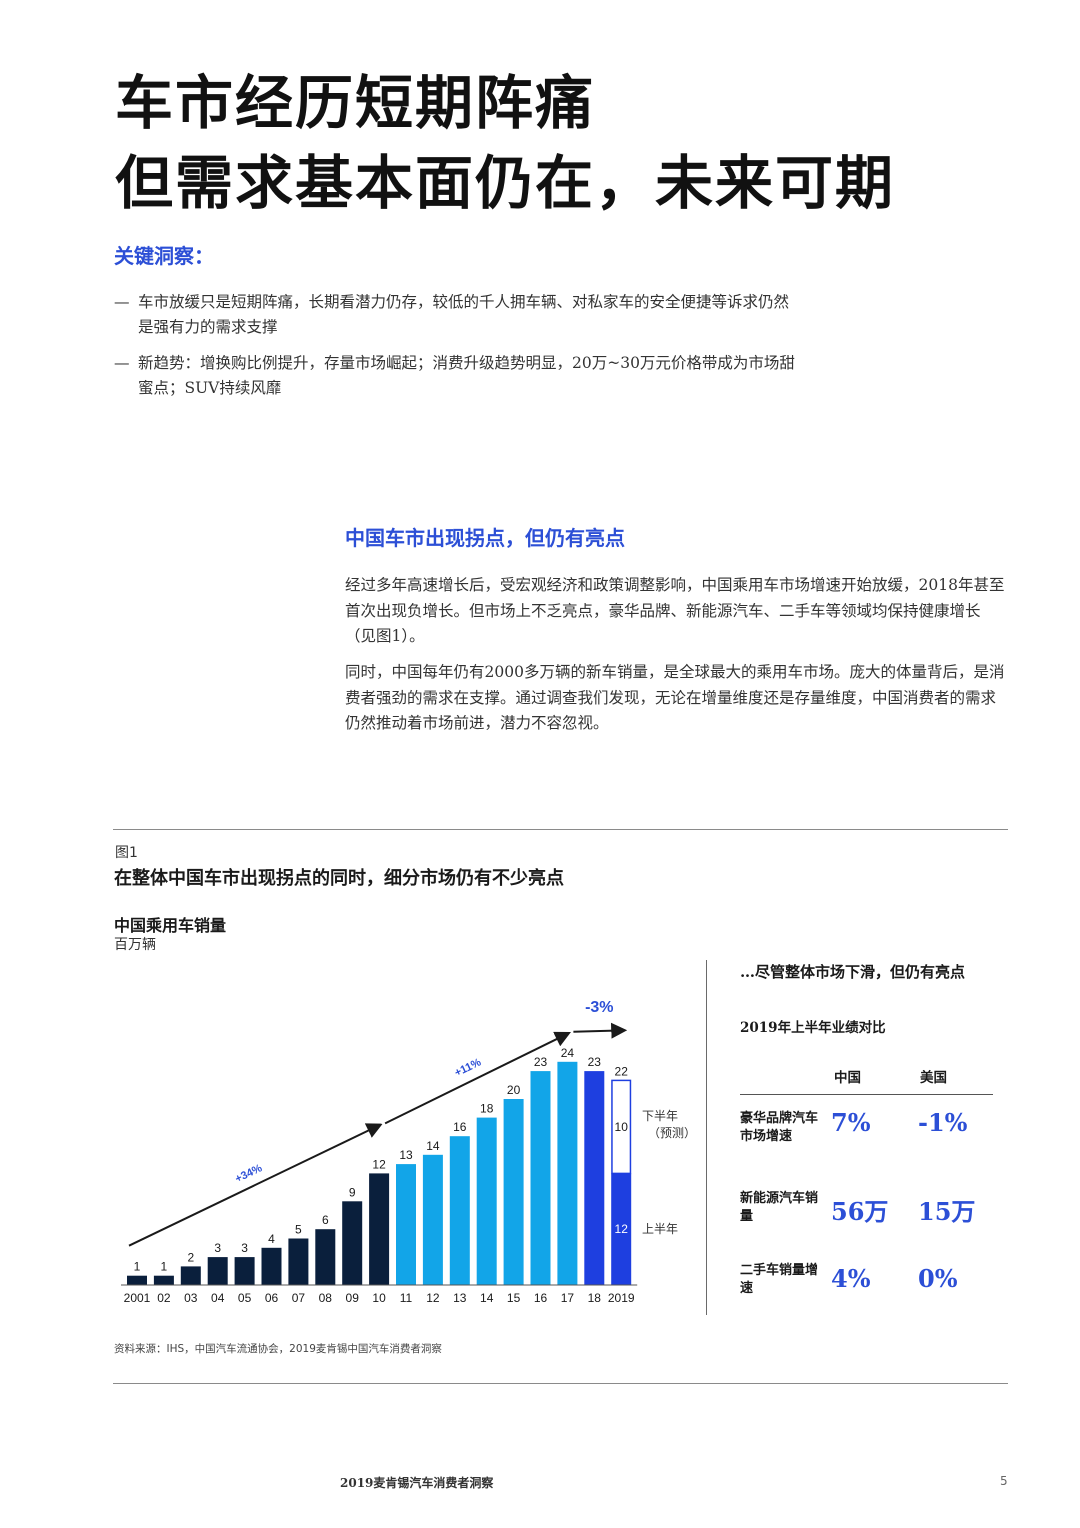  Describe the element at coordinates (379, 1298) in the screenshot. I see `x-tick-label: 10` at that location.